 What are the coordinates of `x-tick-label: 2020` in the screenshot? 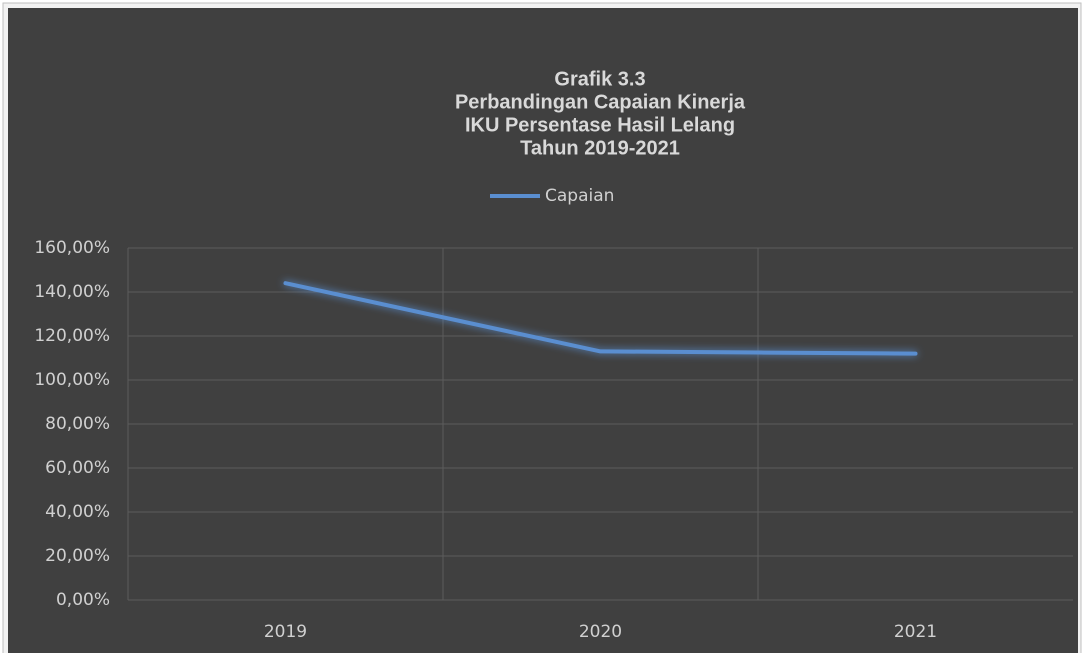 It's located at (600, 632).